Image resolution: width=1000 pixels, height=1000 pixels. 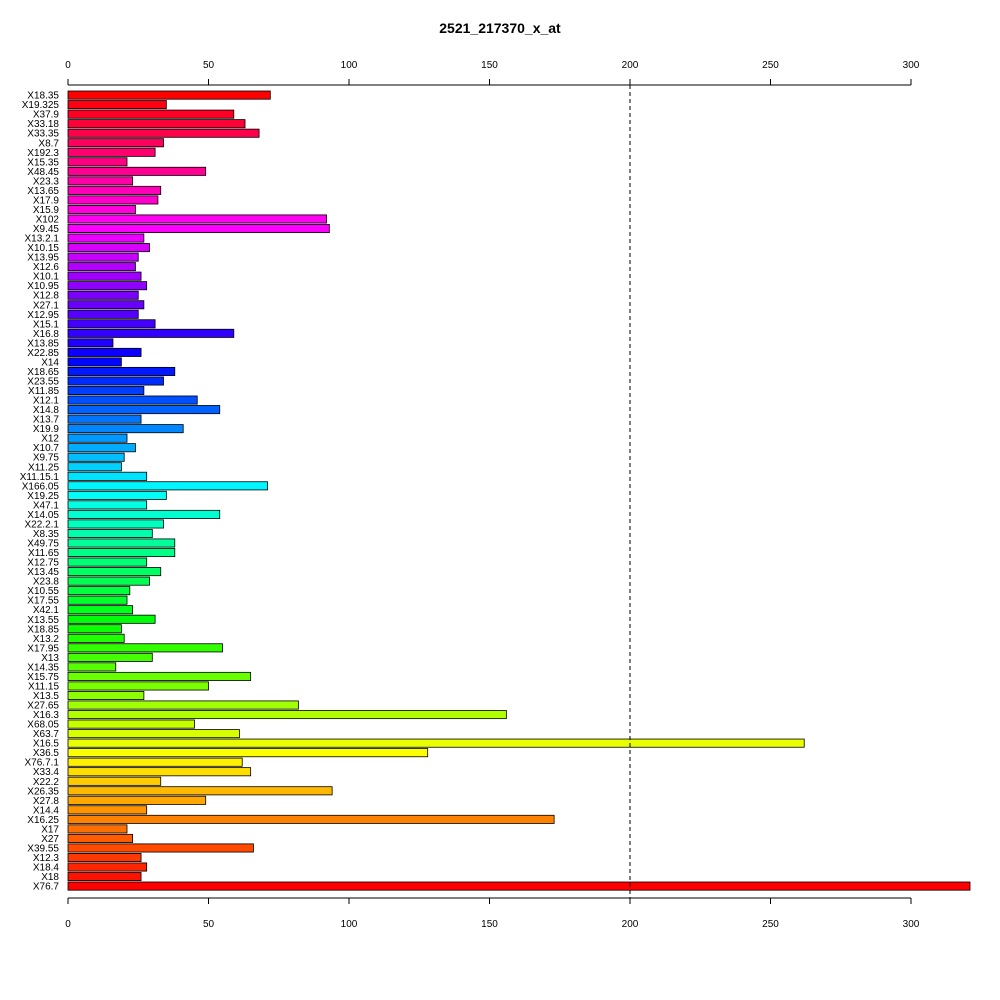 I want to click on x-tick-label: 50, so click(x=209, y=924).